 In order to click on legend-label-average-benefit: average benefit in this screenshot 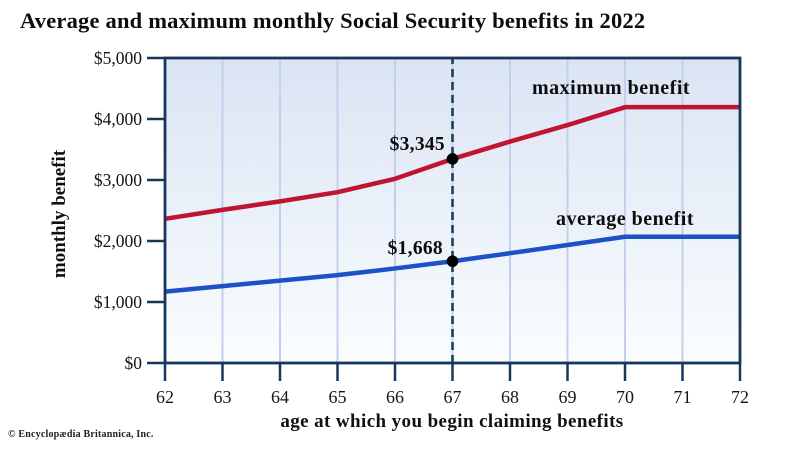, I will do `click(625, 219)`.